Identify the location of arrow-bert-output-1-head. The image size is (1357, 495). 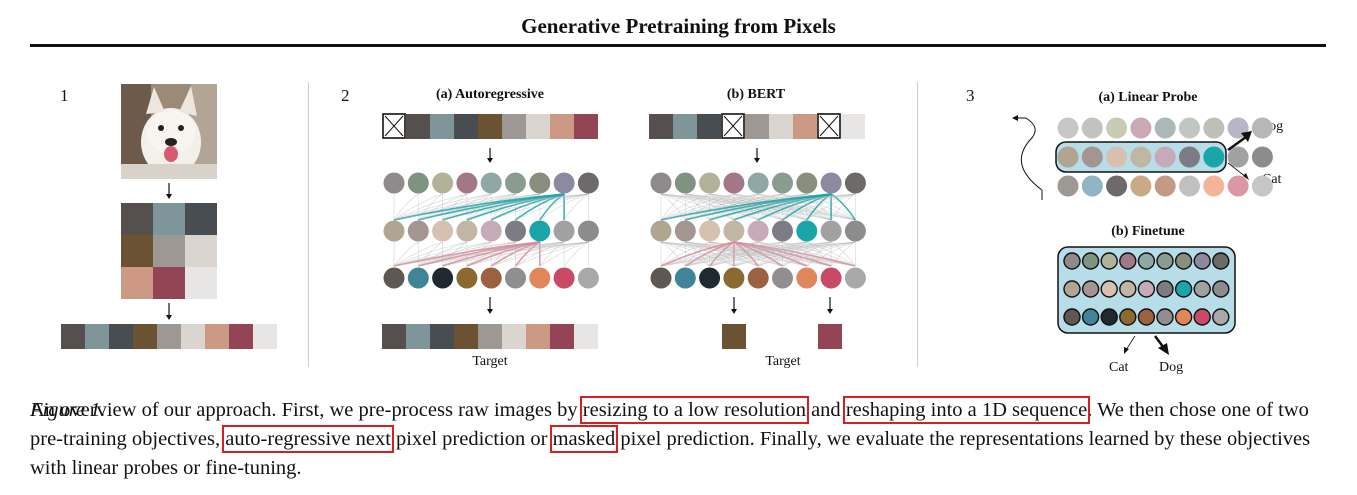
(734, 311).